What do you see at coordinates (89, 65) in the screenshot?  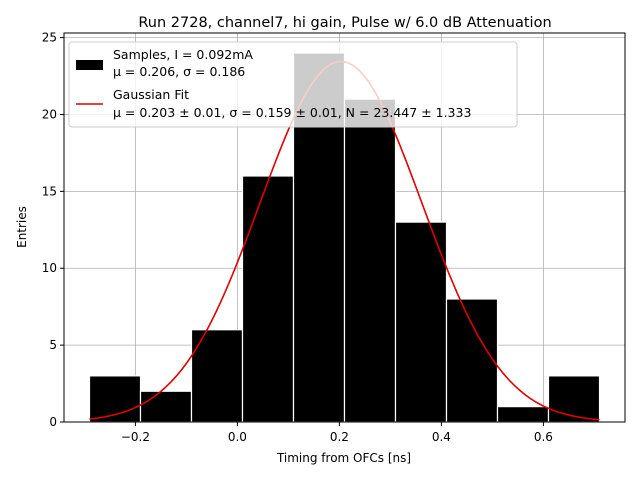 I see `legend-samples-swatch` at bounding box center [89, 65].